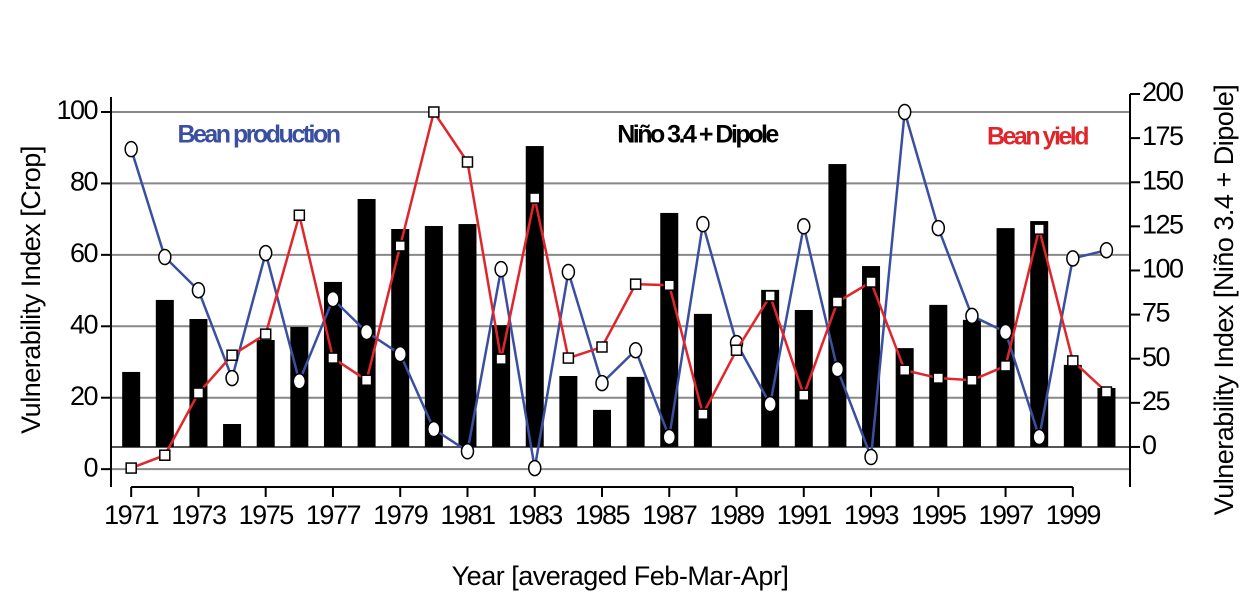 The width and height of the screenshot is (1250, 601). What do you see at coordinates (736, 515) in the screenshot?
I see `x-tick-label: 1989` at bounding box center [736, 515].